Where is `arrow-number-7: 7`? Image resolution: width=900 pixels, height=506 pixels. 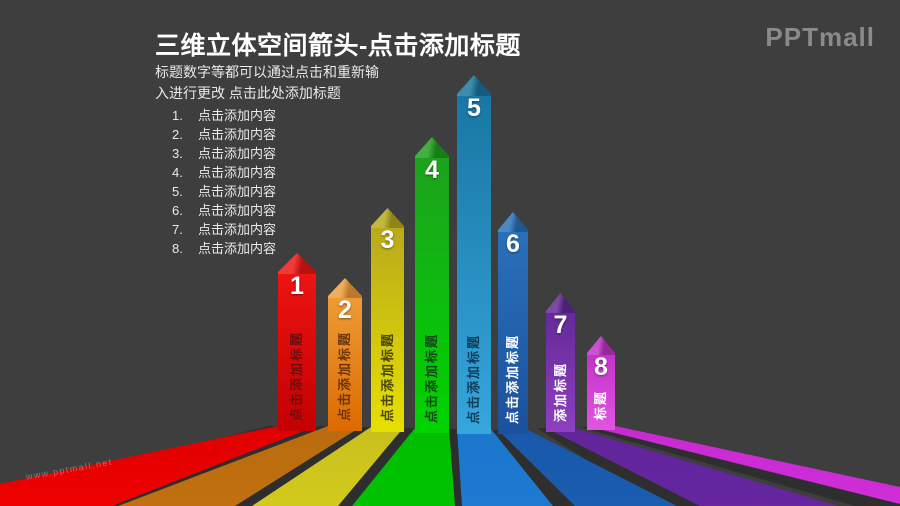
arrow-number-7: 7 is located at coordinates (560, 325).